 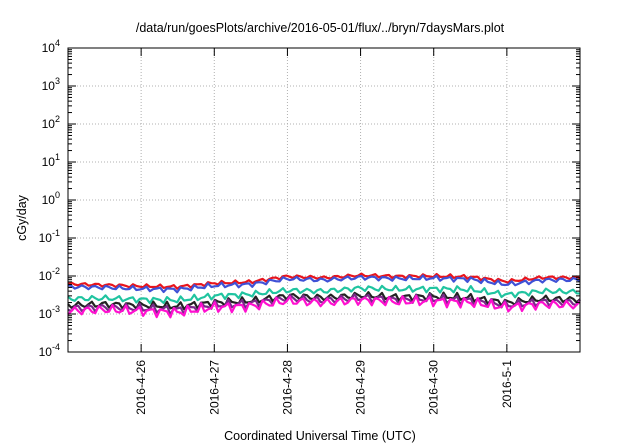 What do you see at coordinates (49, 350) in the screenshot?
I see `y-tick-label: 10⁻⁴` at bounding box center [49, 350].